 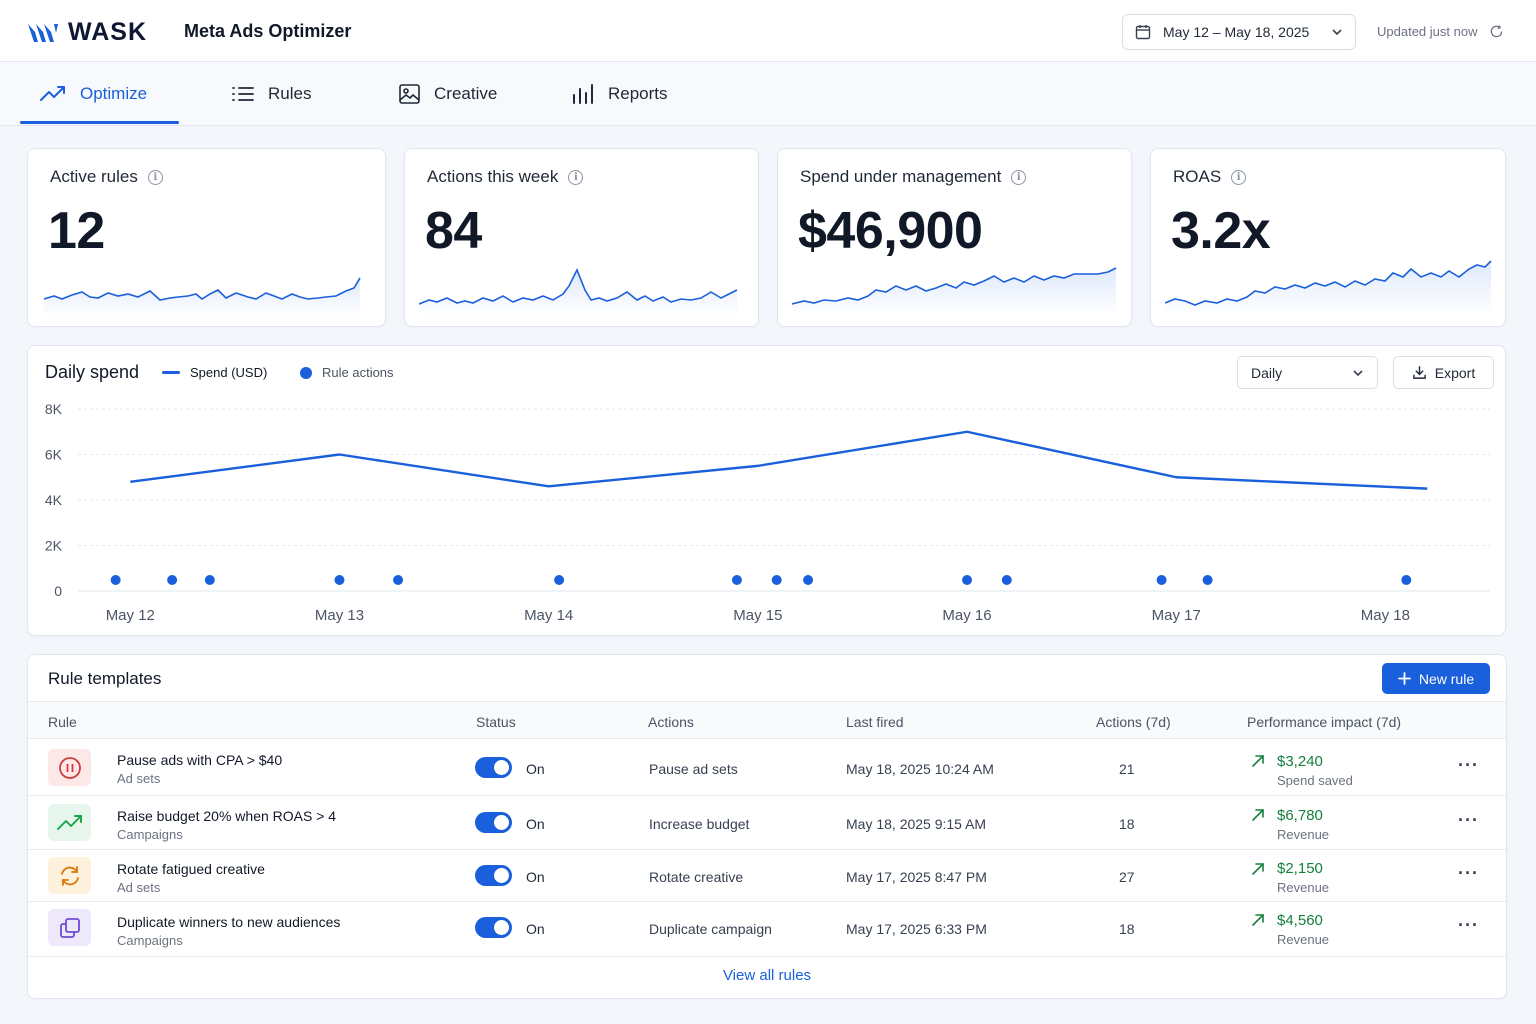 What do you see at coordinates (1303, 939) in the screenshot?
I see `impact-label: Revenue` at bounding box center [1303, 939].